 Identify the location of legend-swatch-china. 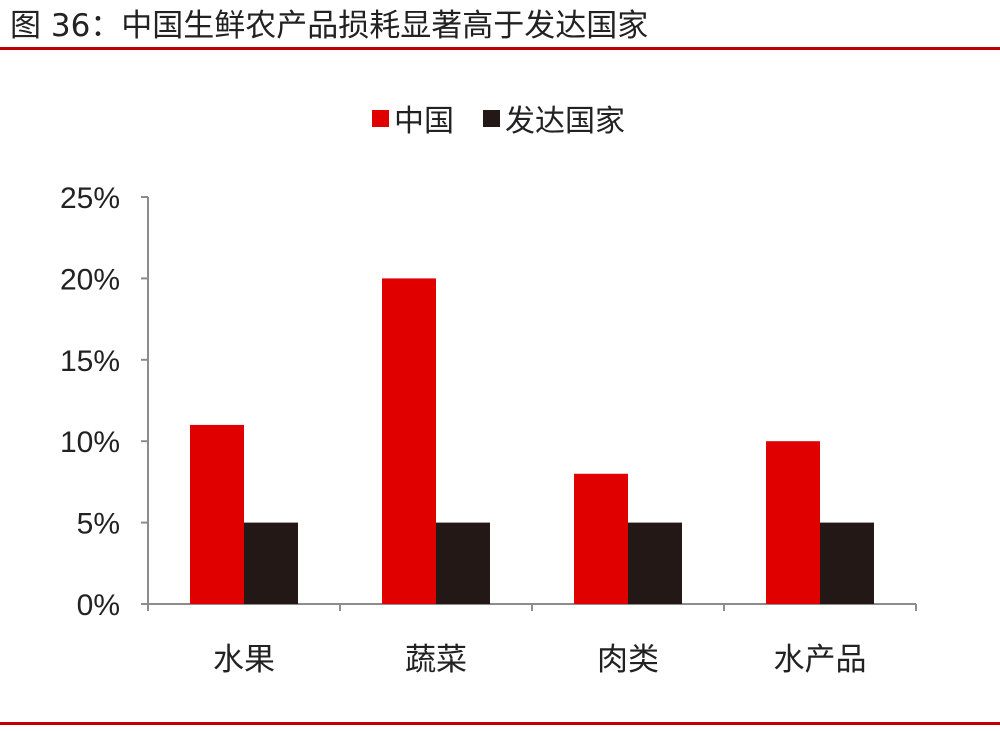
(380, 118).